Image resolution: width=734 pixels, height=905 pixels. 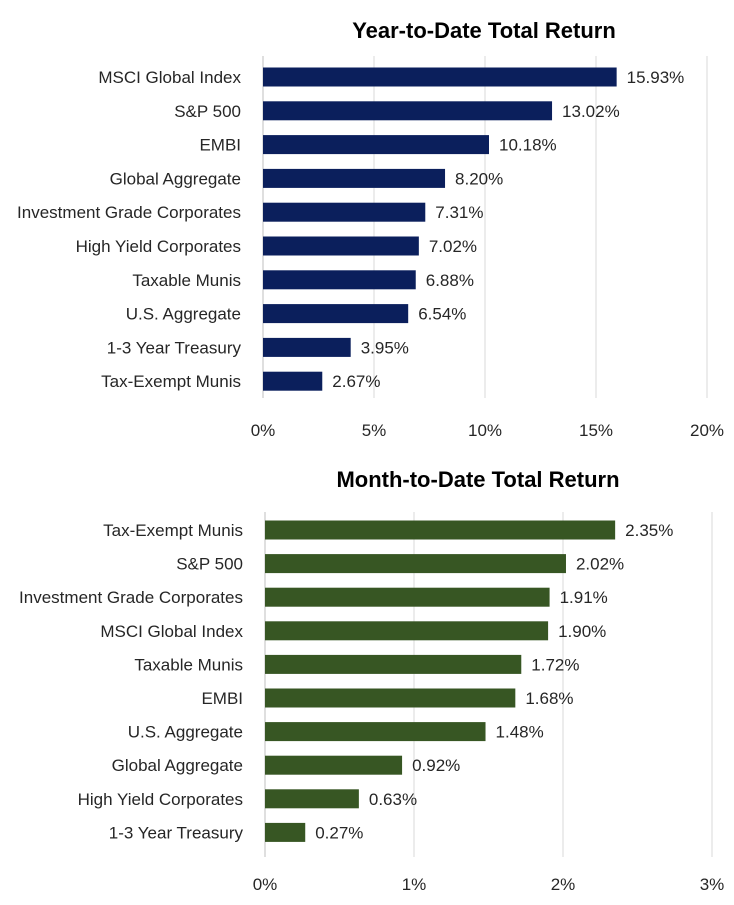 I want to click on data-label: 8.20%, so click(x=479, y=178).